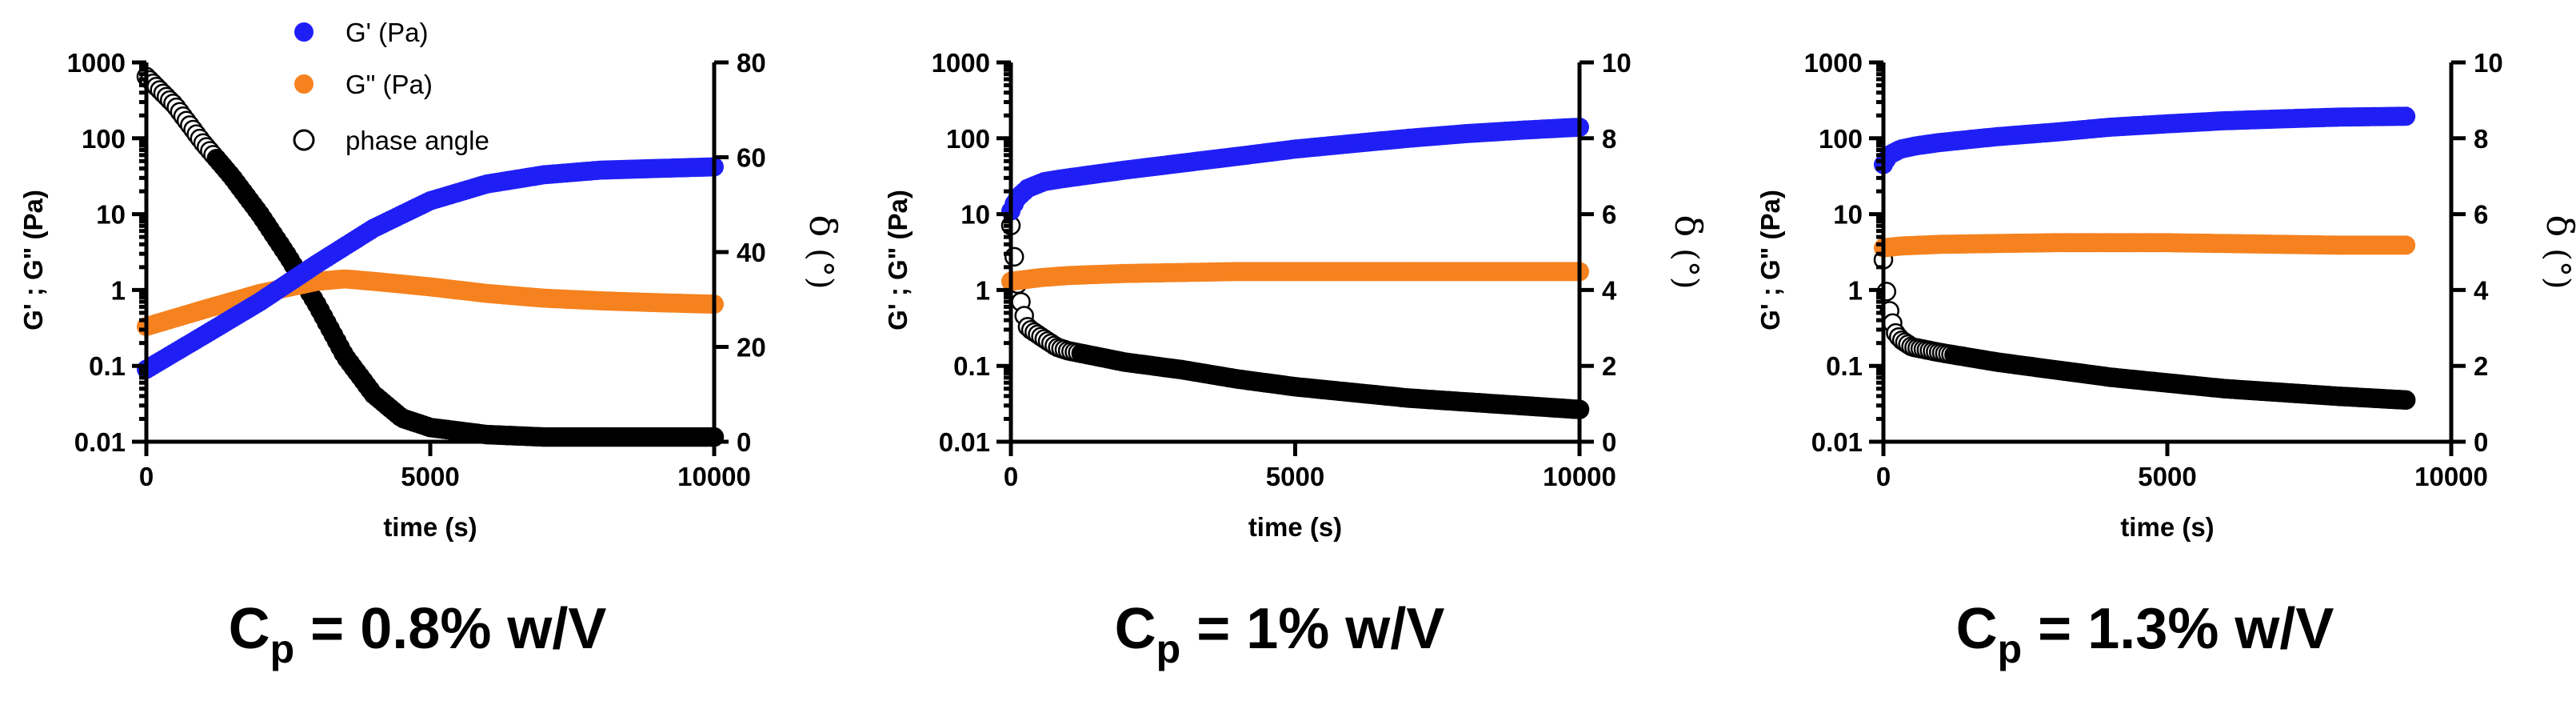 Image resolution: width=2576 pixels, height=701 pixels. I want to click on panel-caption: Cp = 0.8% w/V, so click(418, 634).